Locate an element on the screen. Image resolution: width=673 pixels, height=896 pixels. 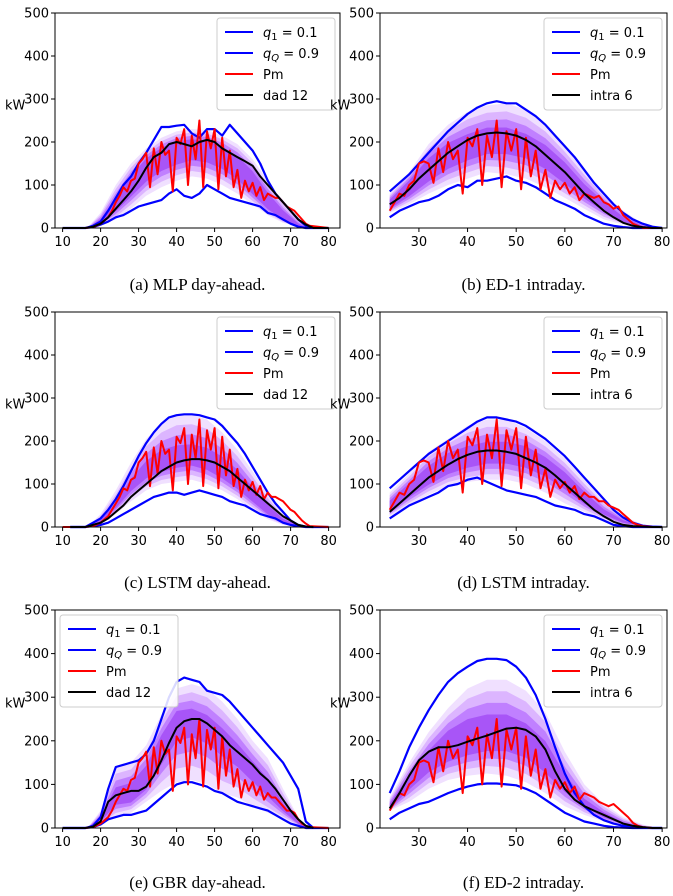
x-tick-label: 20 is located at coordinates (100, 242).